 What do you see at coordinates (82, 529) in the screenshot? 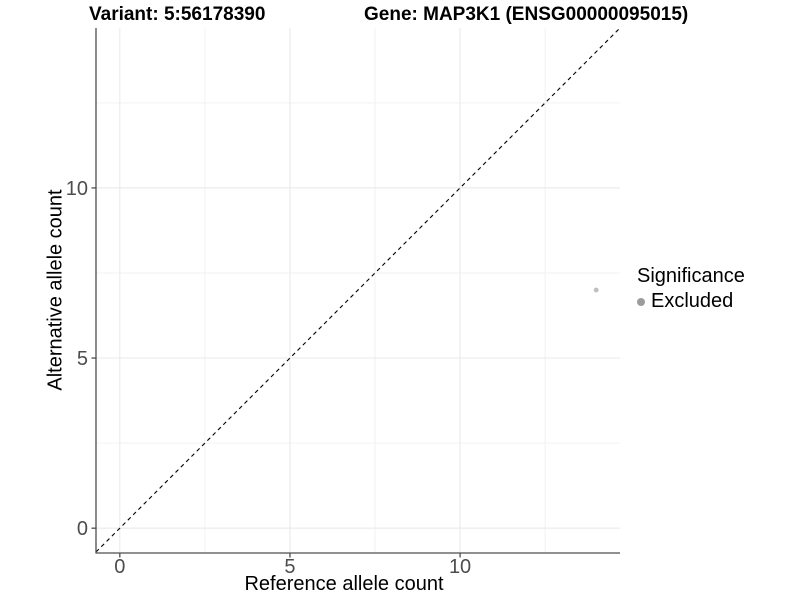
I see `y-tick-label: 0` at bounding box center [82, 529].